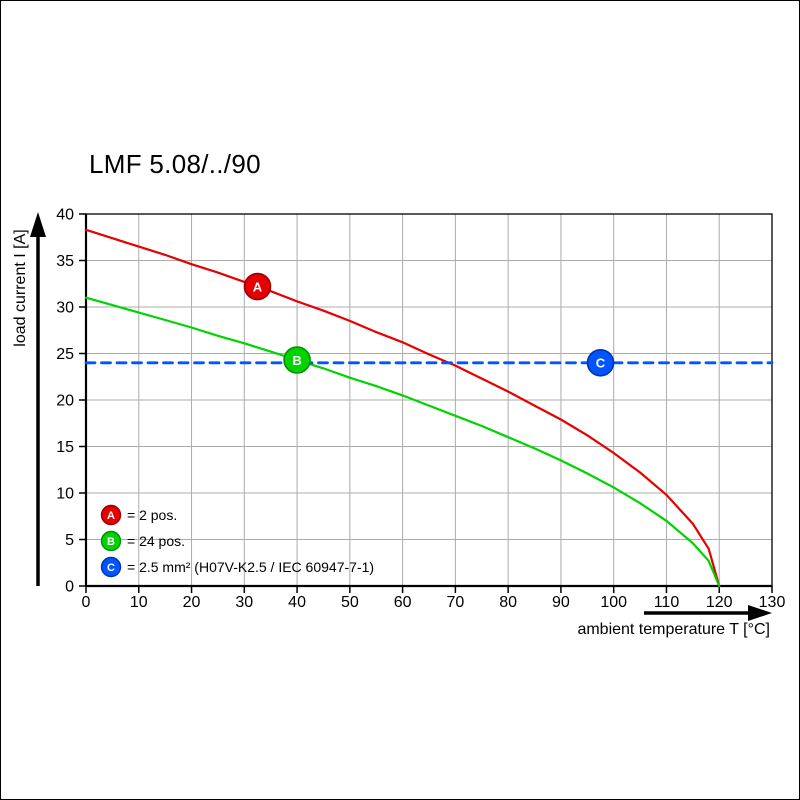 This screenshot has height=800, width=800. What do you see at coordinates (350, 602) in the screenshot?
I see `x-tick-label: 50` at bounding box center [350, 602].